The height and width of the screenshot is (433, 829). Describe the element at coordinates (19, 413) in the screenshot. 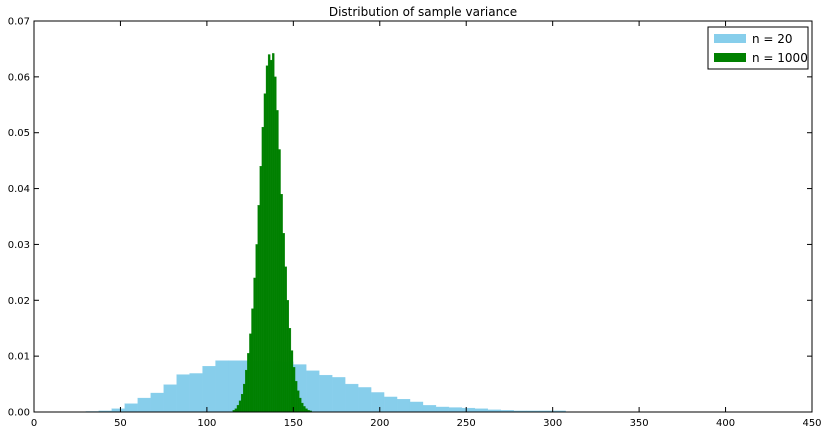

I see `y-tick-label-0: 0.00` at that location.